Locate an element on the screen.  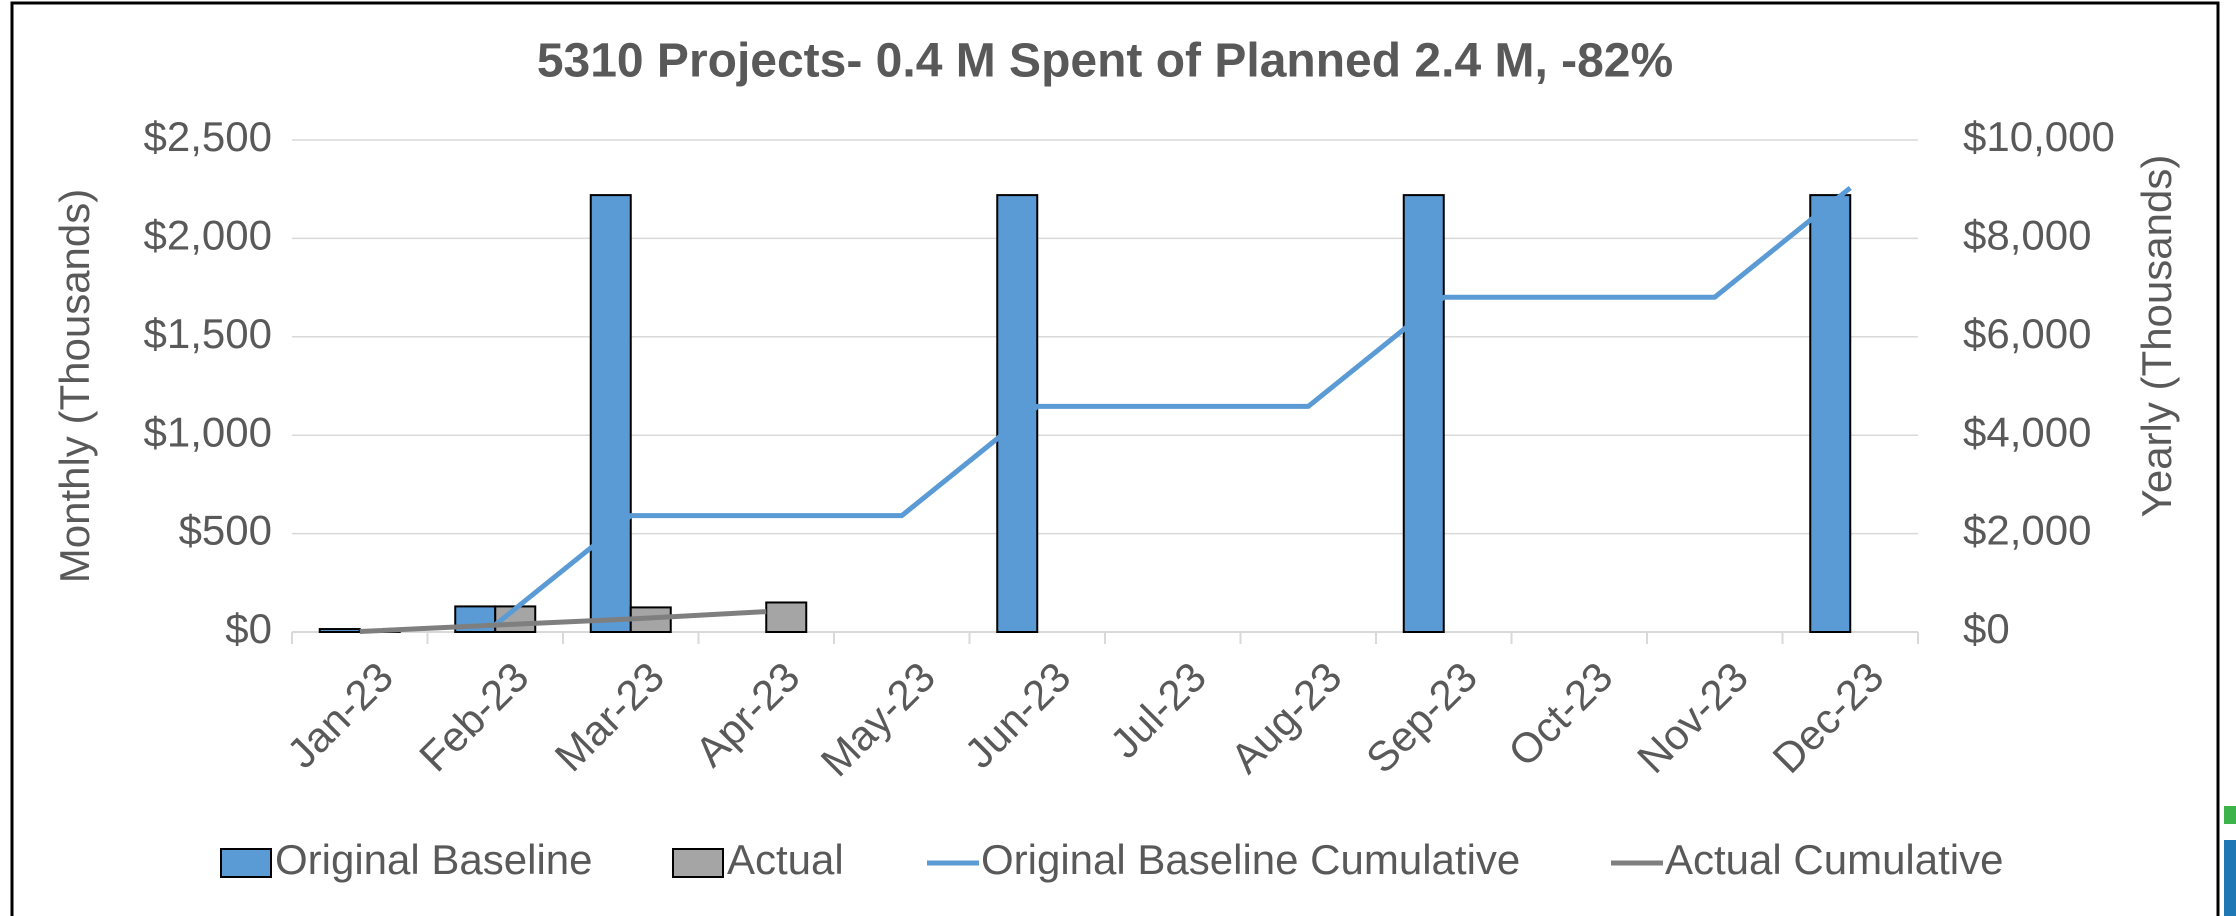
y2-tick-label: $2,000 is located at coordinates (2027, 530).